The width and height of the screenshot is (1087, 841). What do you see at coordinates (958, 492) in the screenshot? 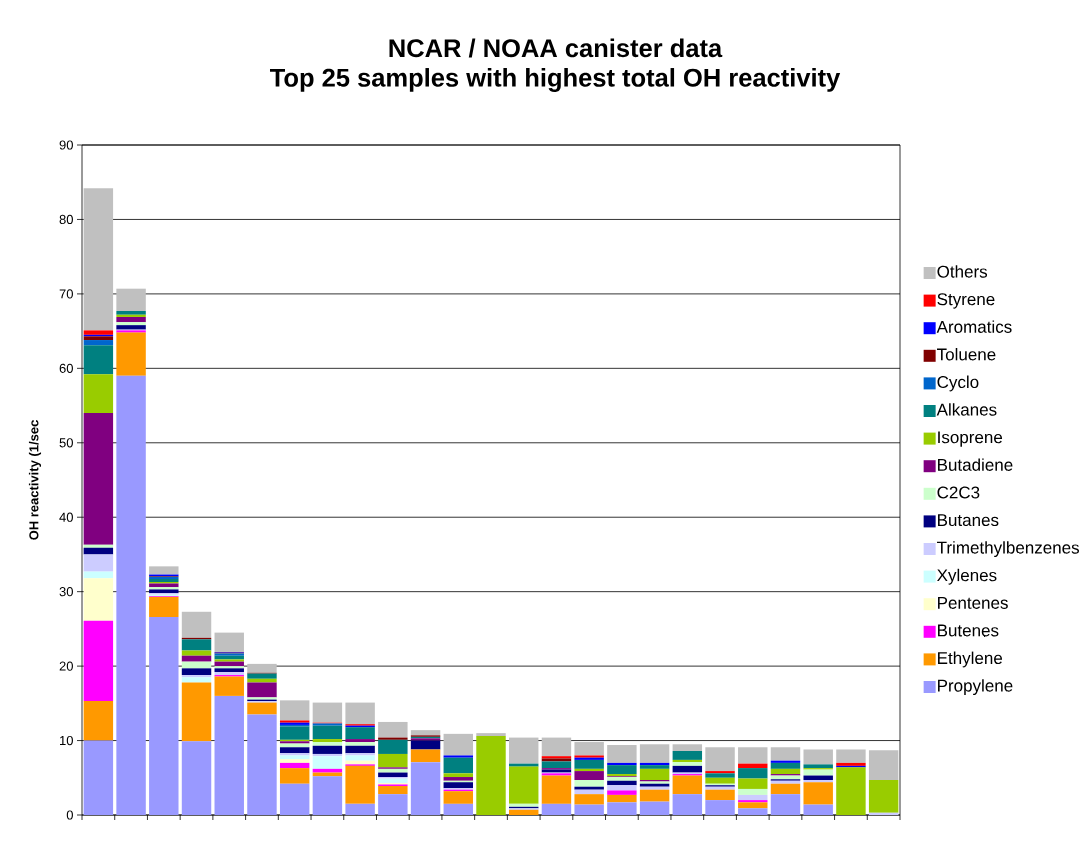
I see `legend-label: C2C3` at bounding box center [958, 492].